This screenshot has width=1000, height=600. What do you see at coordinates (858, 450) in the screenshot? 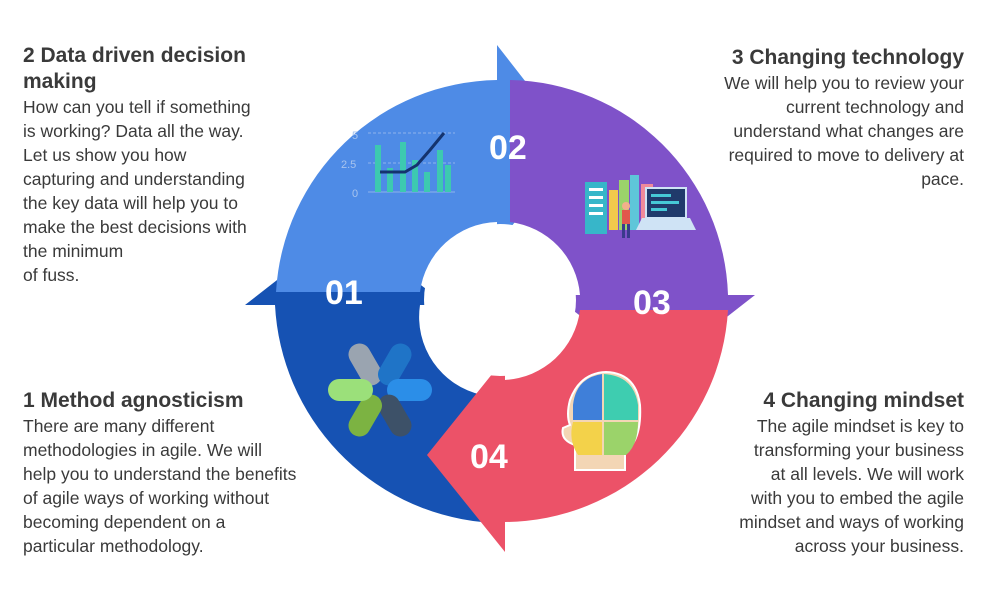
I see `step-4-line: transforming your business` at bounding box center [858, 450].